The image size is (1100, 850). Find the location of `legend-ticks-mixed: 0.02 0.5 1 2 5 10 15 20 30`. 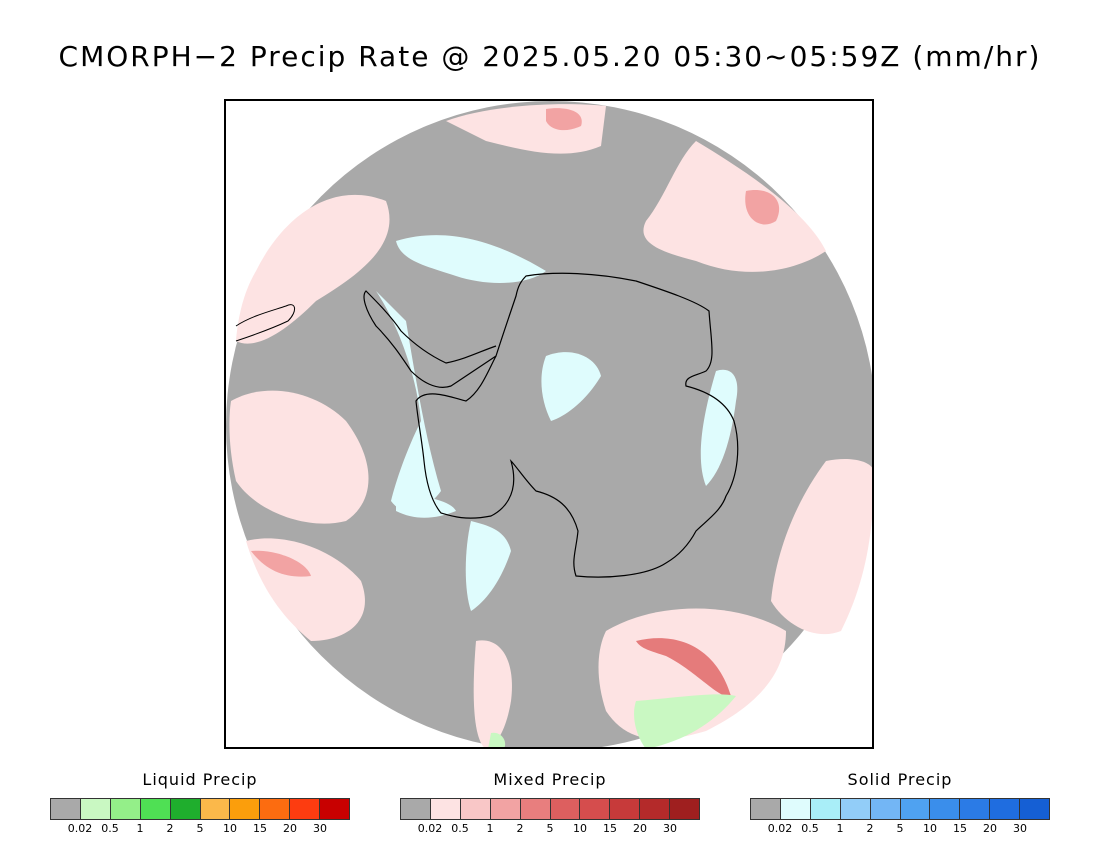

legend-ticks-mixed: 0.02 0.5 1 2 5 10 15 20 30 is located at coordinates (550, 830).